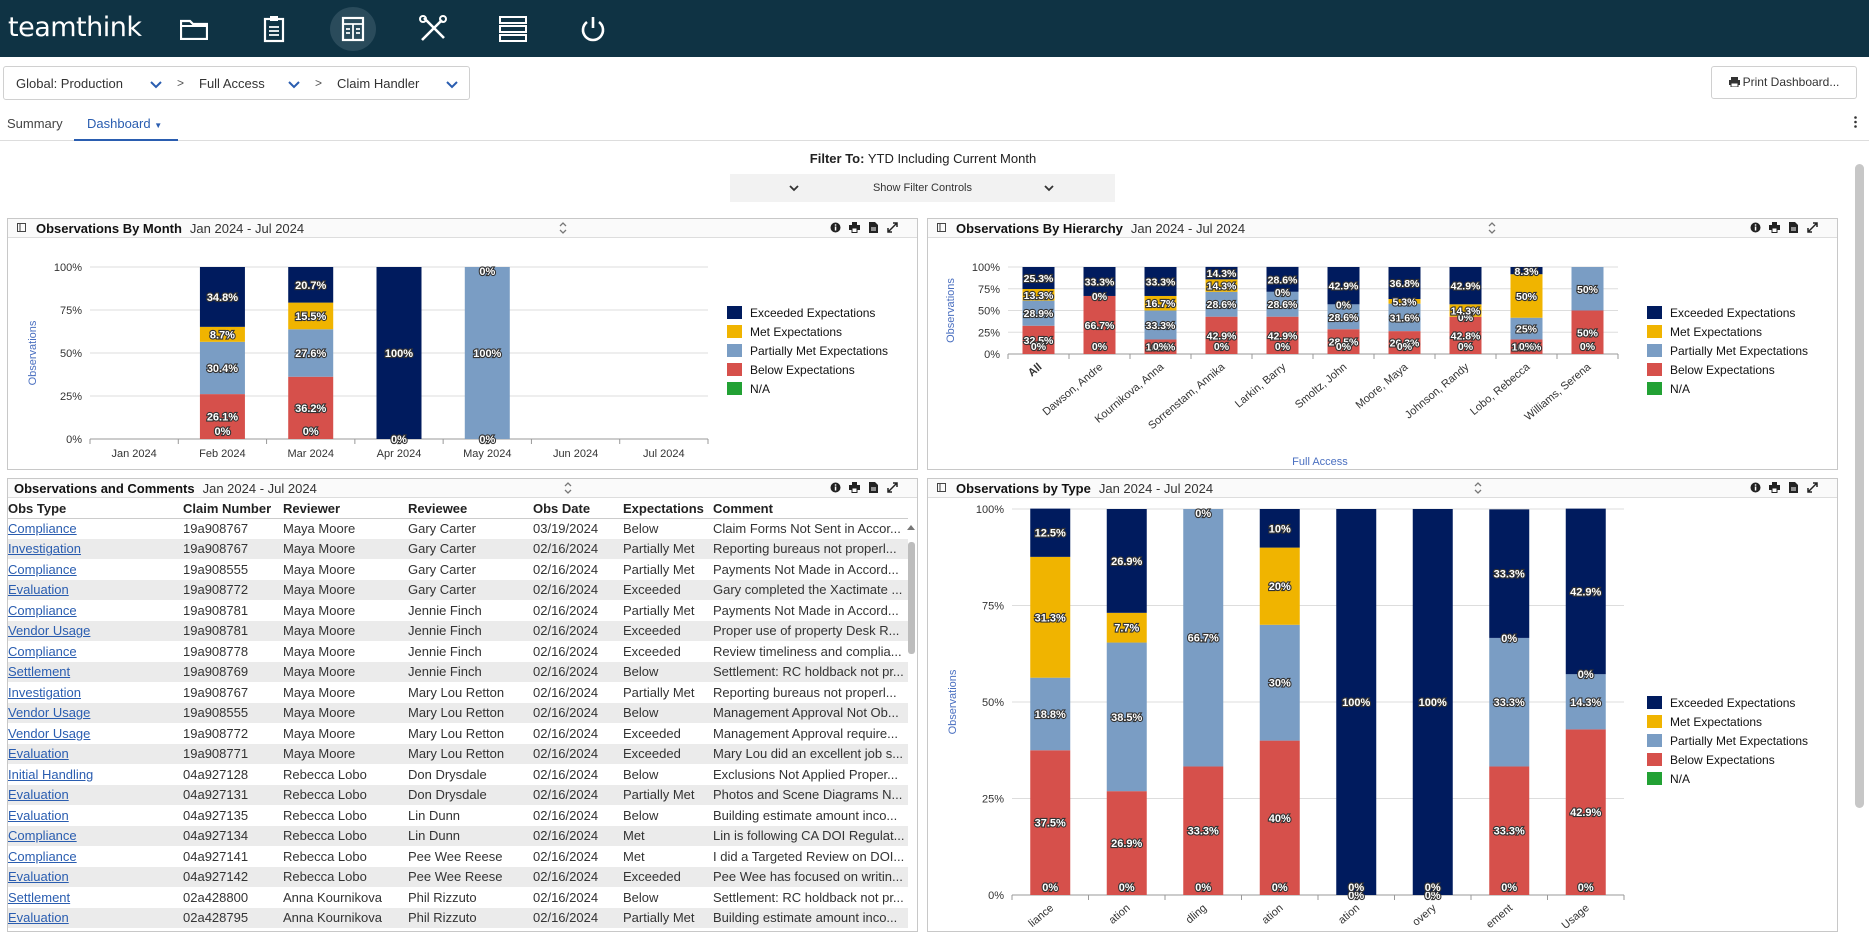  What do you see at coordinates (126, 126) in the screenshot?
I see `tab-dashboard: Dashboard ▼` at bounding box center [126, 126].